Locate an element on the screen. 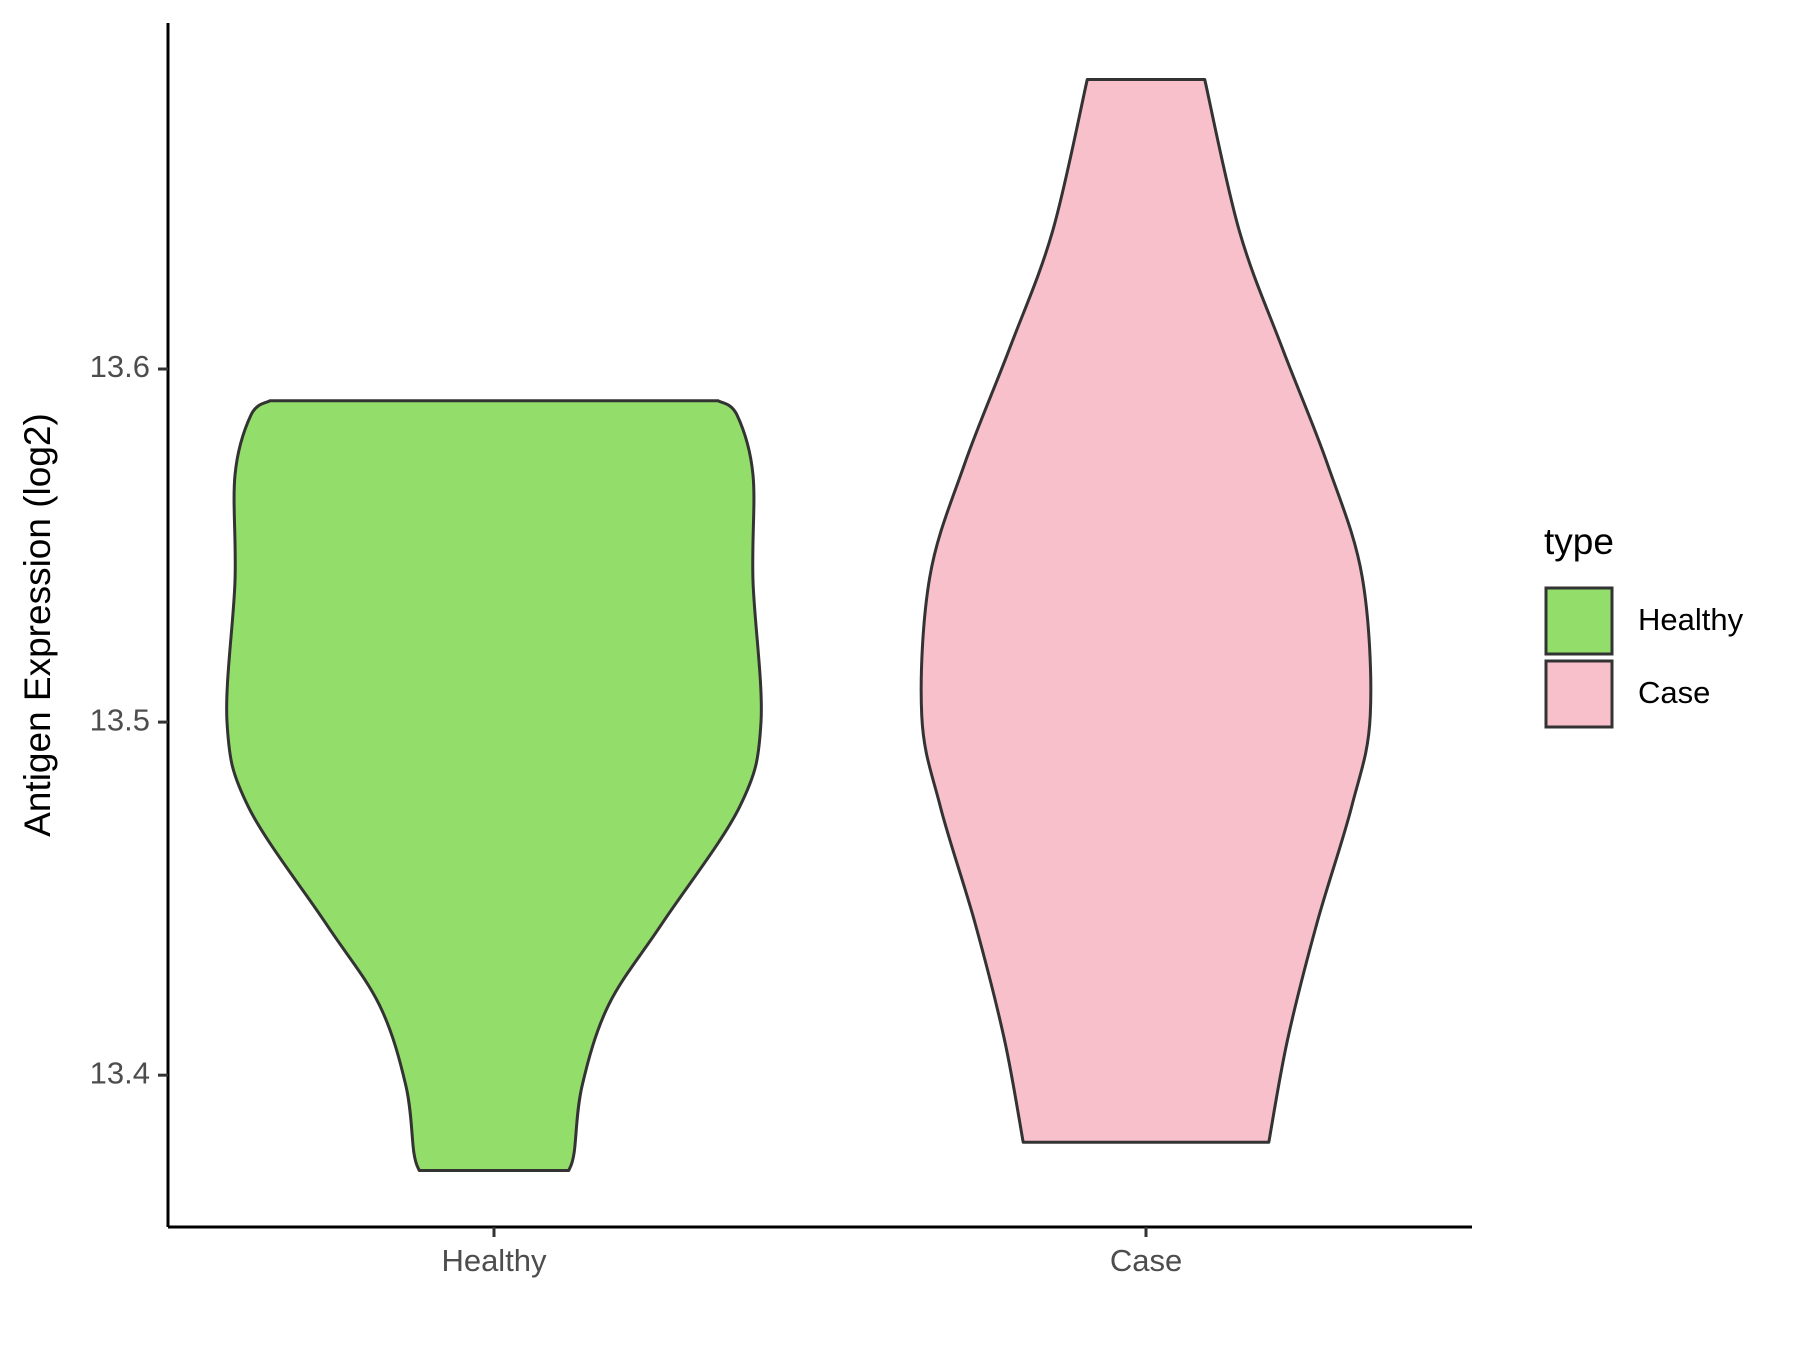  y-tick-label: 13.6 is located at coordinates (120, 366).